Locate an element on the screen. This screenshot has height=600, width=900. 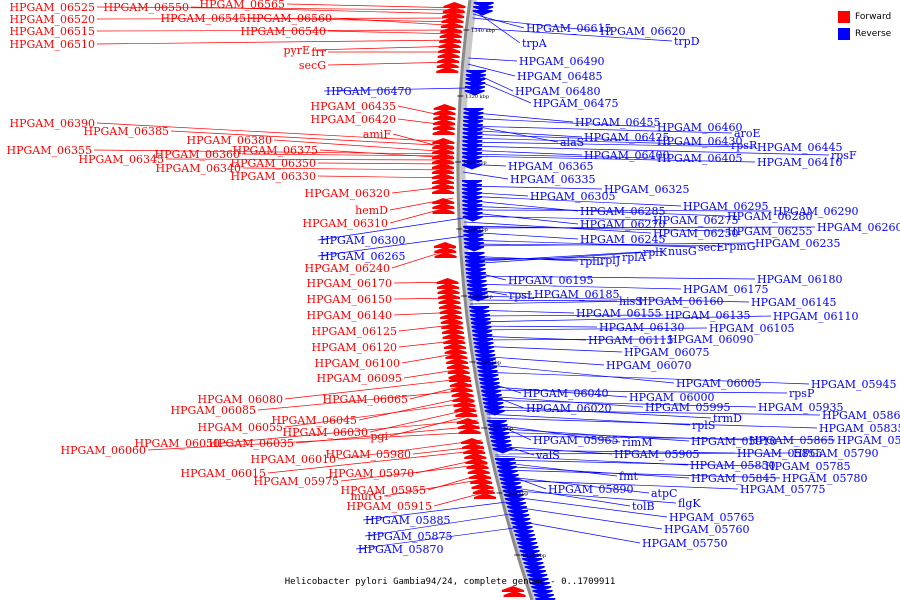
reverse-gene-label: HPGAM_05780 is located at coordinates (824, 478).